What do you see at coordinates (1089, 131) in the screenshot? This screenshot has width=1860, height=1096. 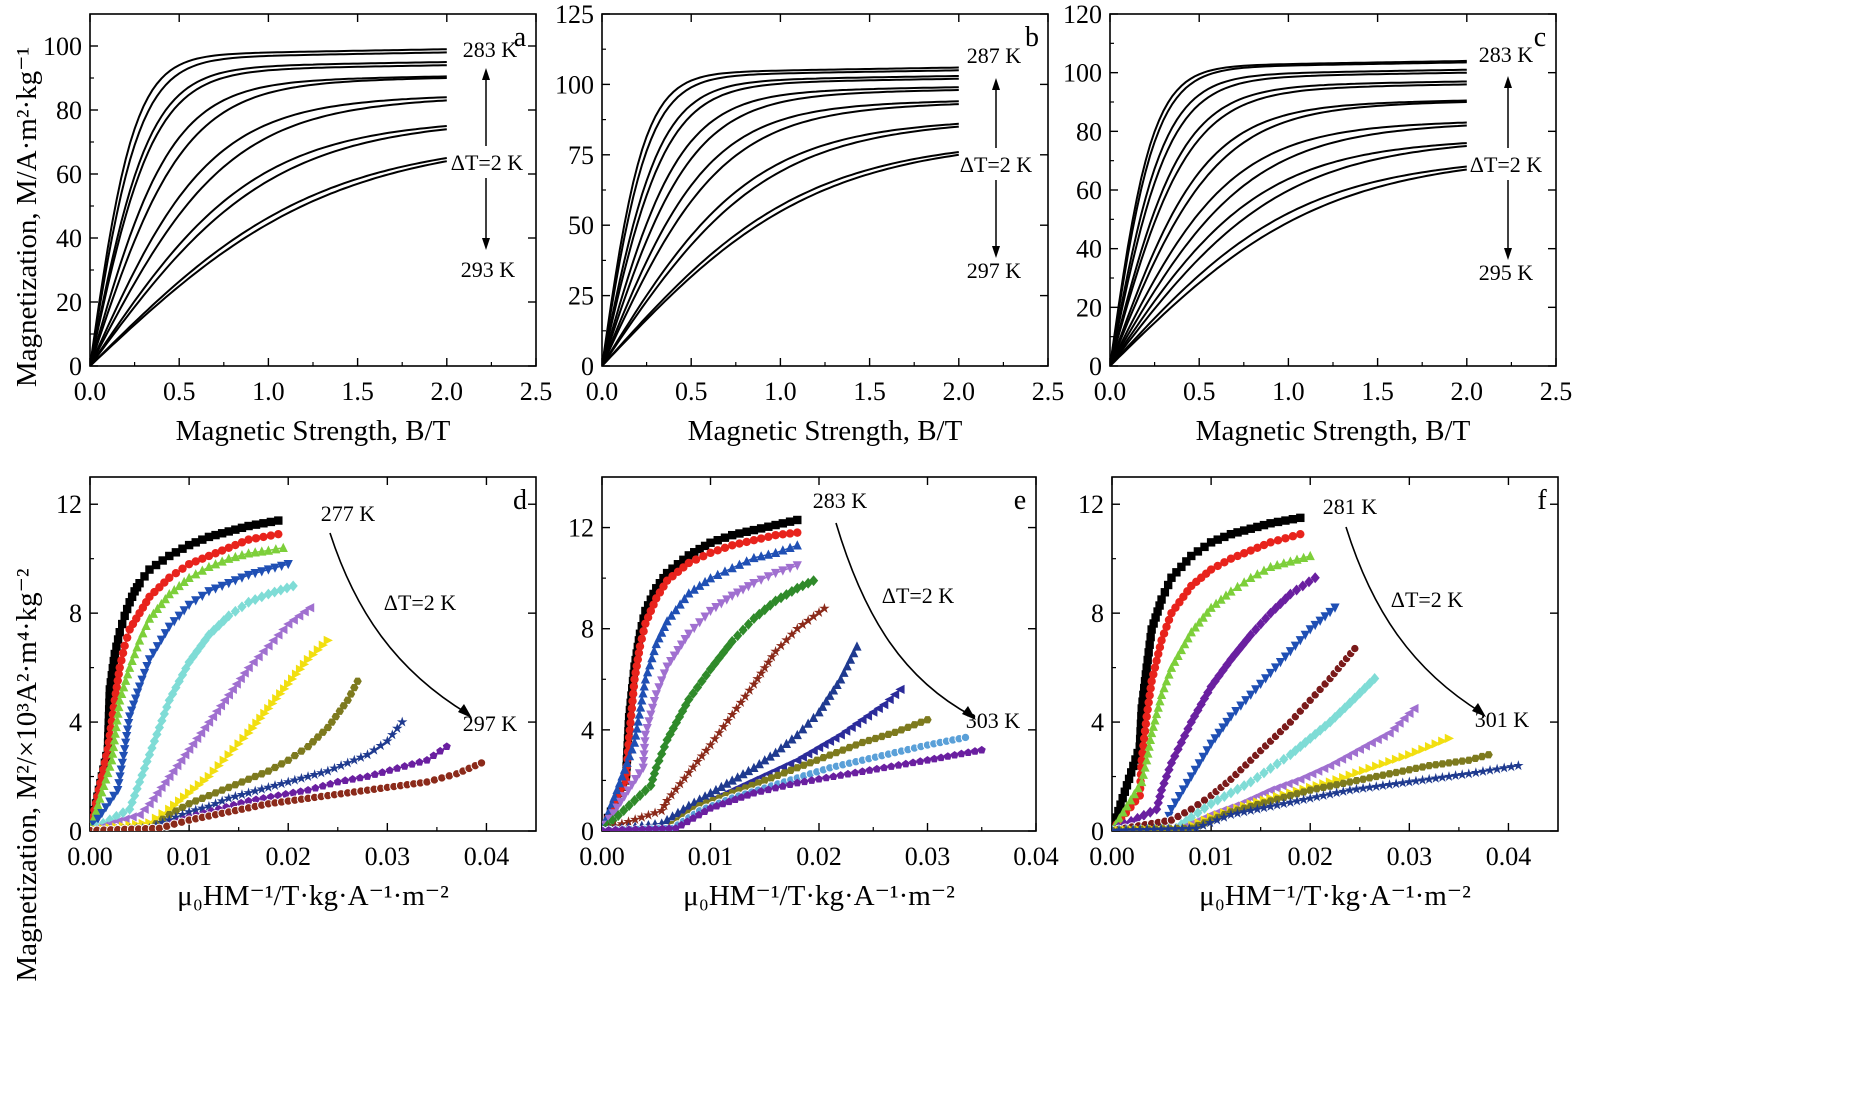 I see `y-tick-label: 80` at bounding box center [1089, 131].